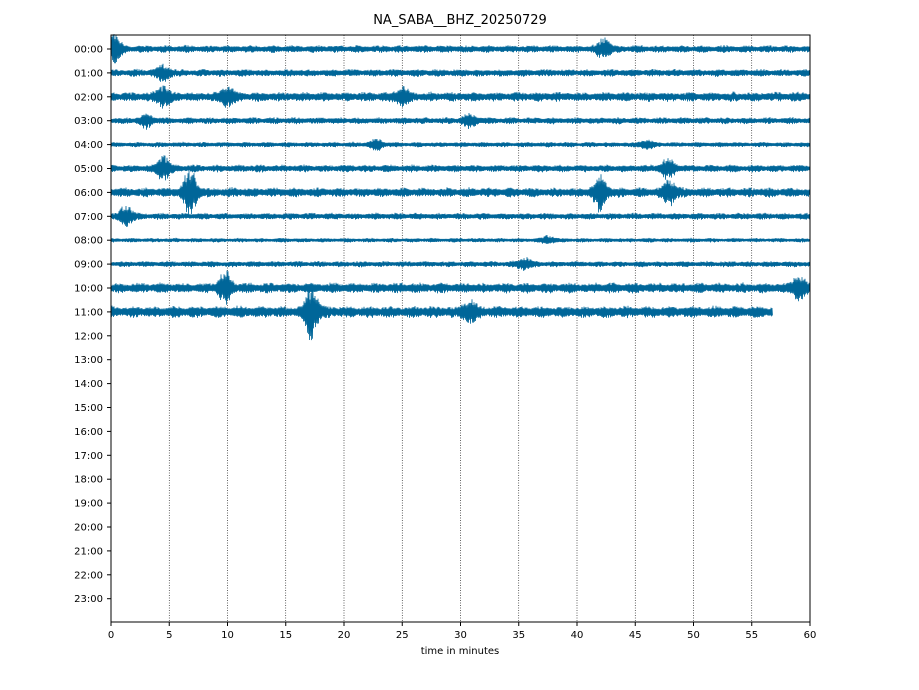 Image resolution: width=919 pixels, height=690 pixels. I want to click on y-tick-label: 08:00, so click(88, 241).